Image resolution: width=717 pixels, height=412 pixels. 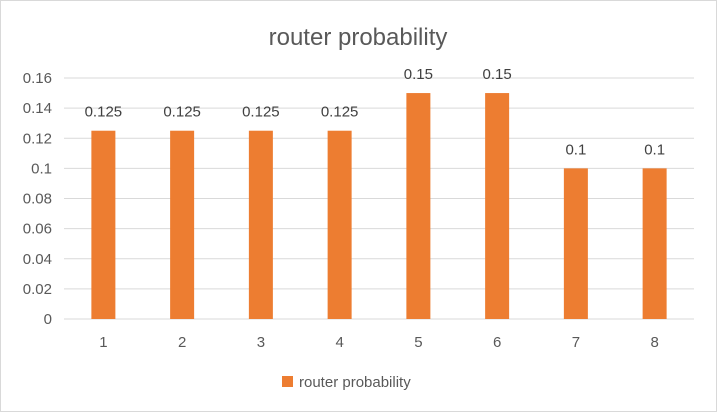 I want to click on y-tick-label: 0, so click(x=48, y=319).